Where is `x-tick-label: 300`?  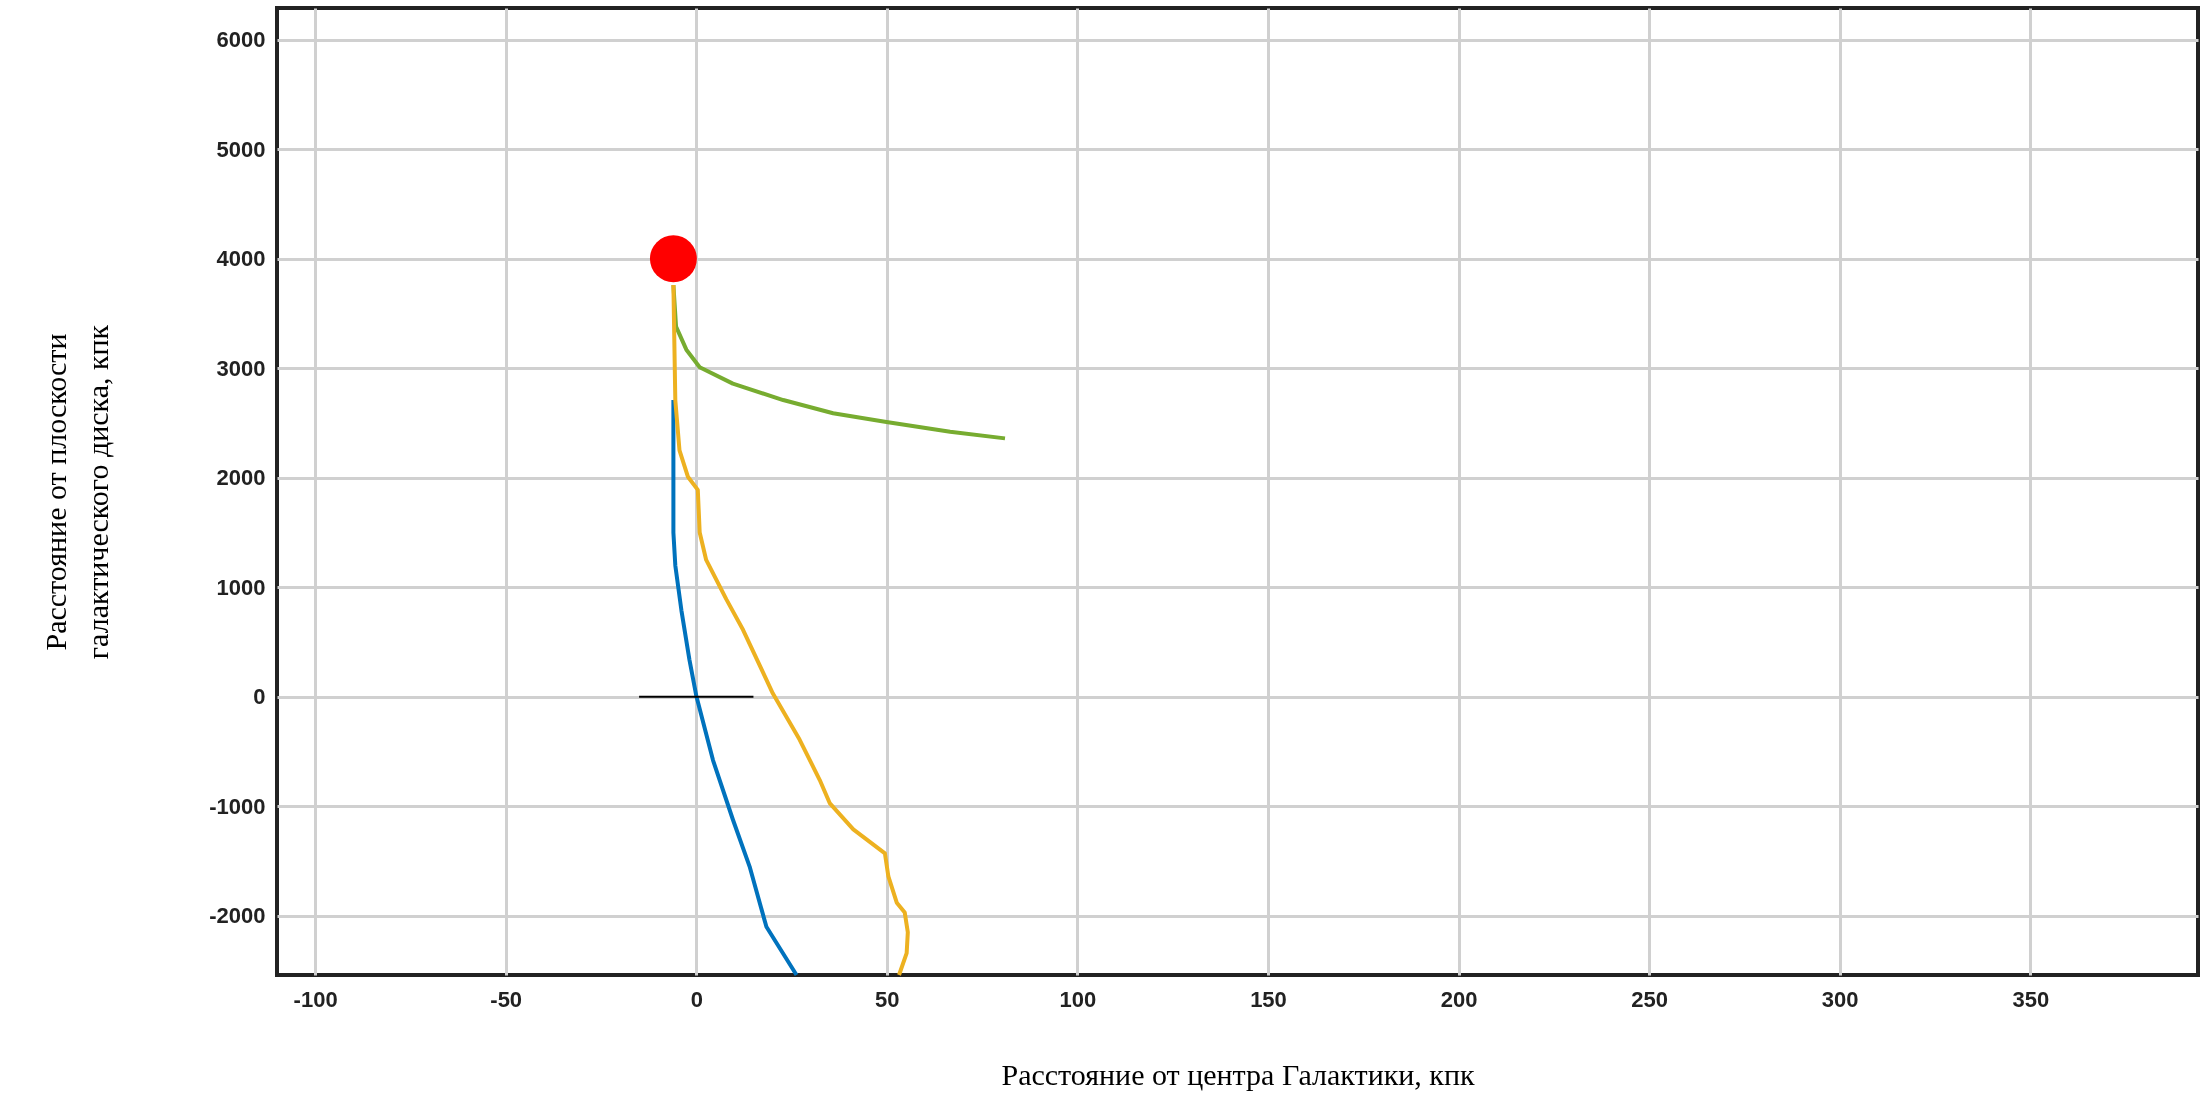
x-tick-label: 300 is located at coordinates (1840, 999).